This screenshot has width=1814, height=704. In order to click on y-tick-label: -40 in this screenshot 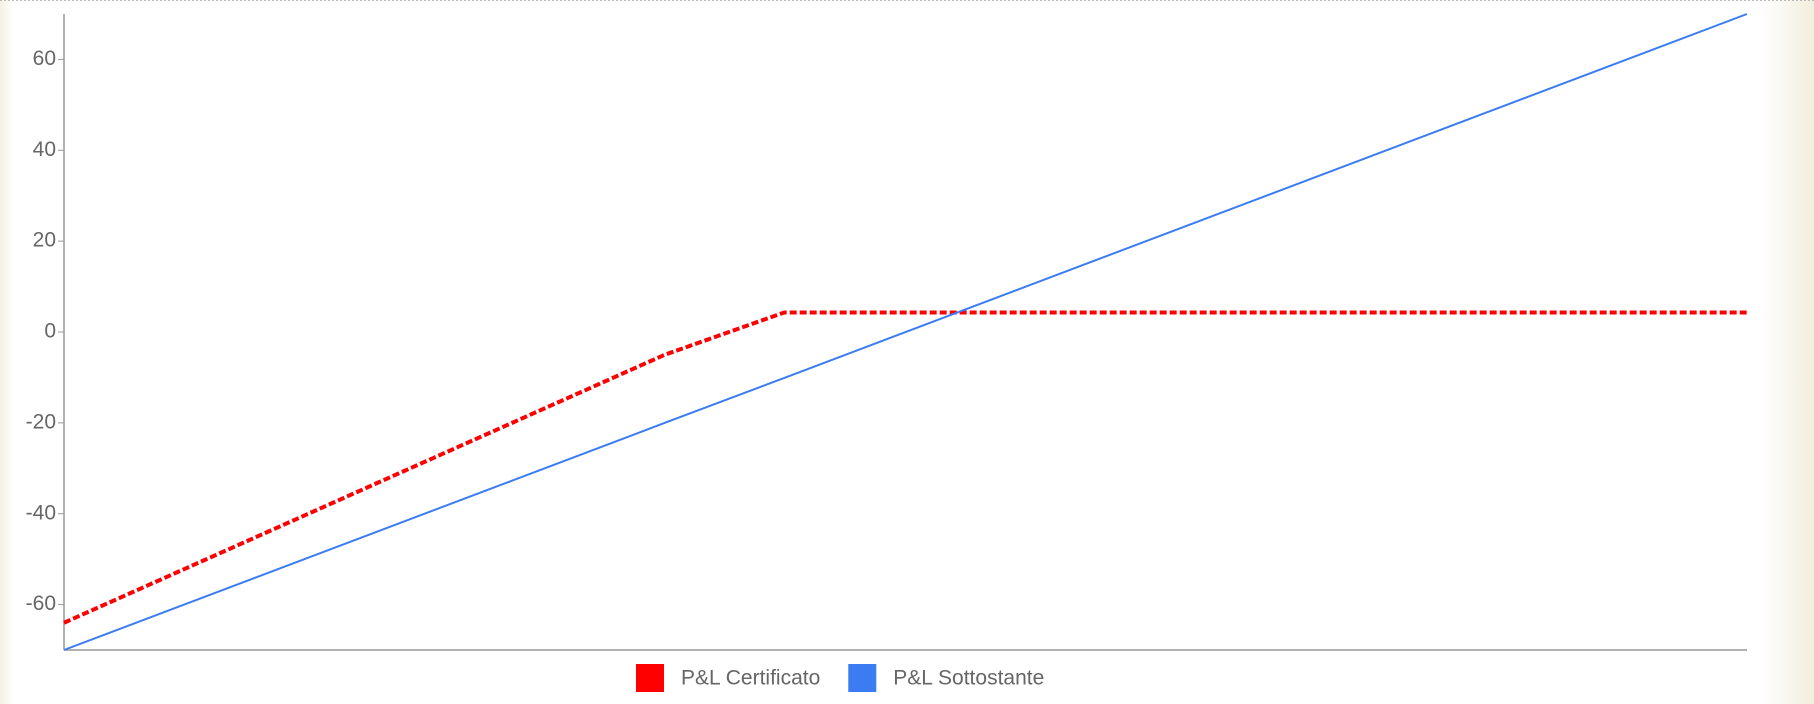, I will do `click(41, 512)`.